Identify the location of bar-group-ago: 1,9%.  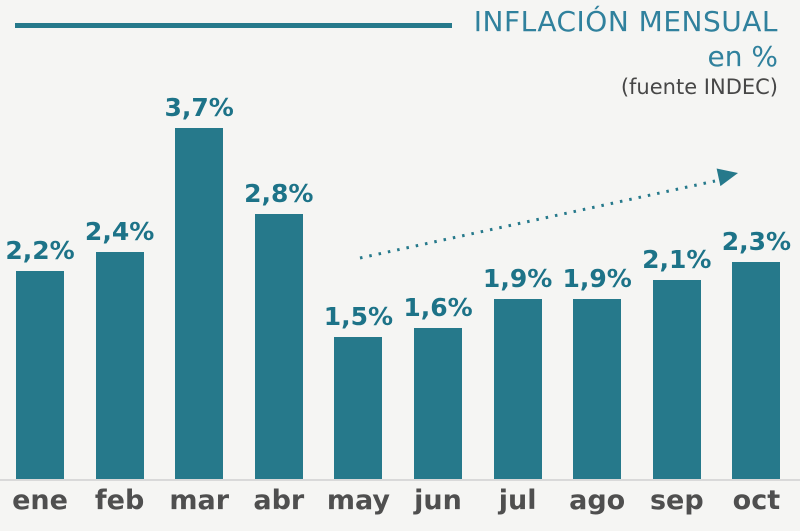
(597, 373).